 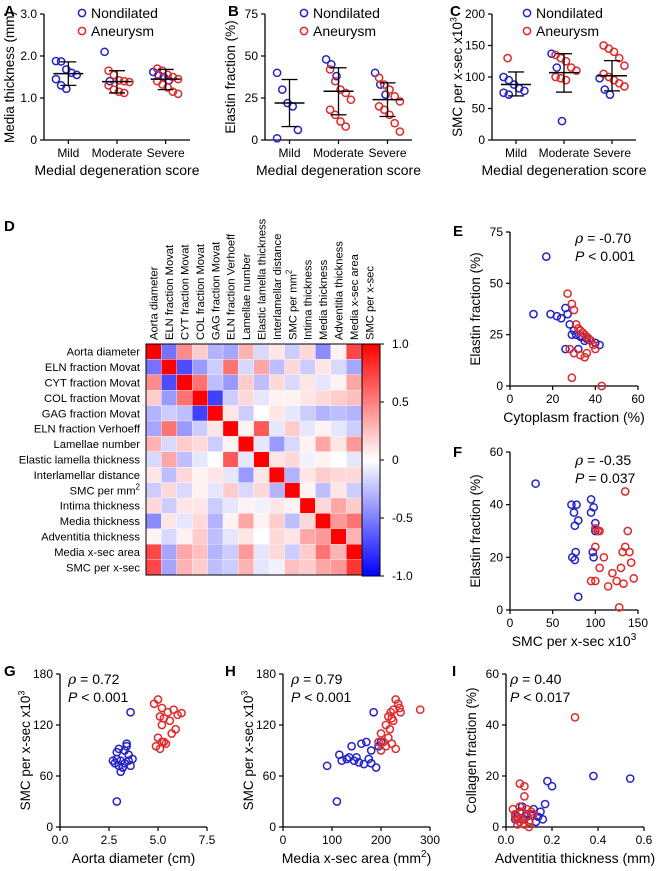 What do you see at coordinates (216, 290) in the screenshot?
I see `column-label: GAG fraction Movat` at bounding box center [216, 290].